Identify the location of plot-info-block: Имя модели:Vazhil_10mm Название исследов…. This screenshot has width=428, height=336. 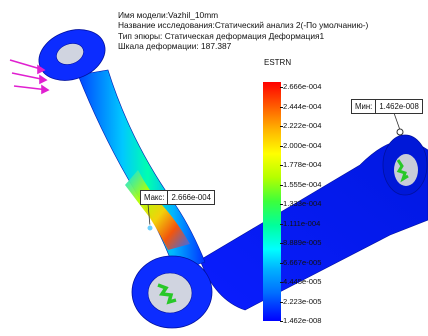
(243, 30).